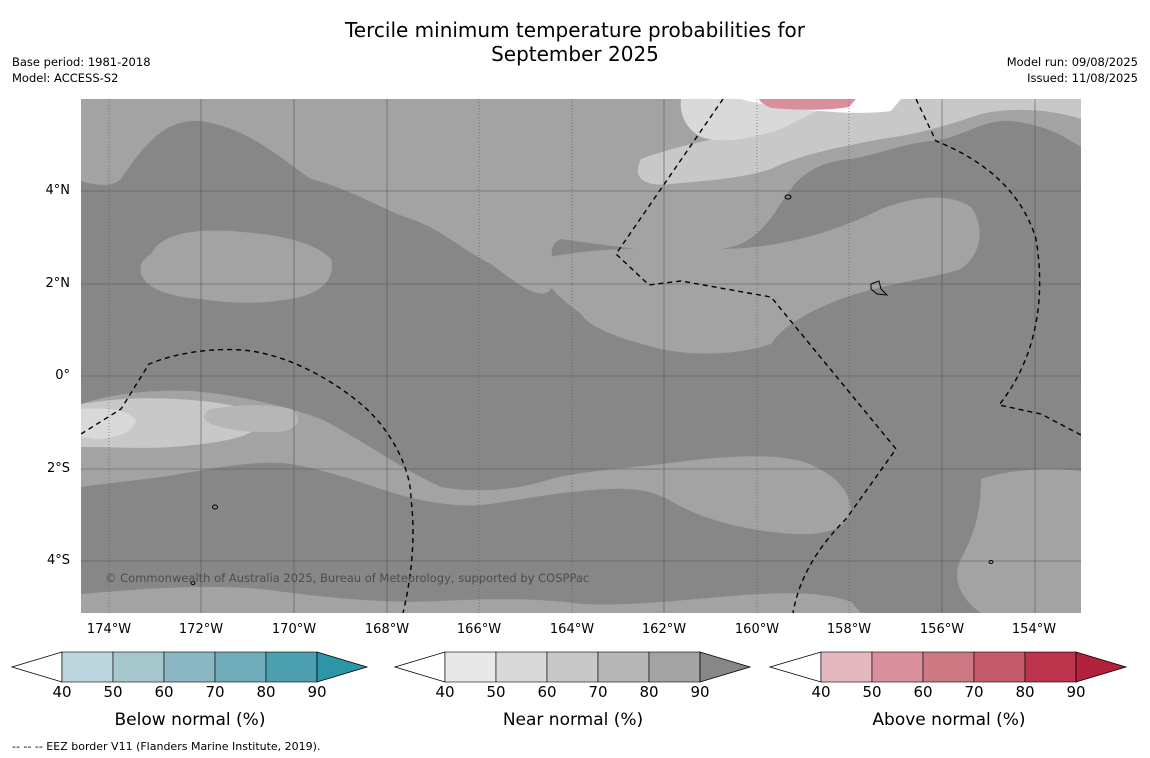 The width and height of the screenshot is (1150, 758). Describe the element at coordinates (572, 629) in the screenshot. I see `lon-label-164w: 164°W` at that location.